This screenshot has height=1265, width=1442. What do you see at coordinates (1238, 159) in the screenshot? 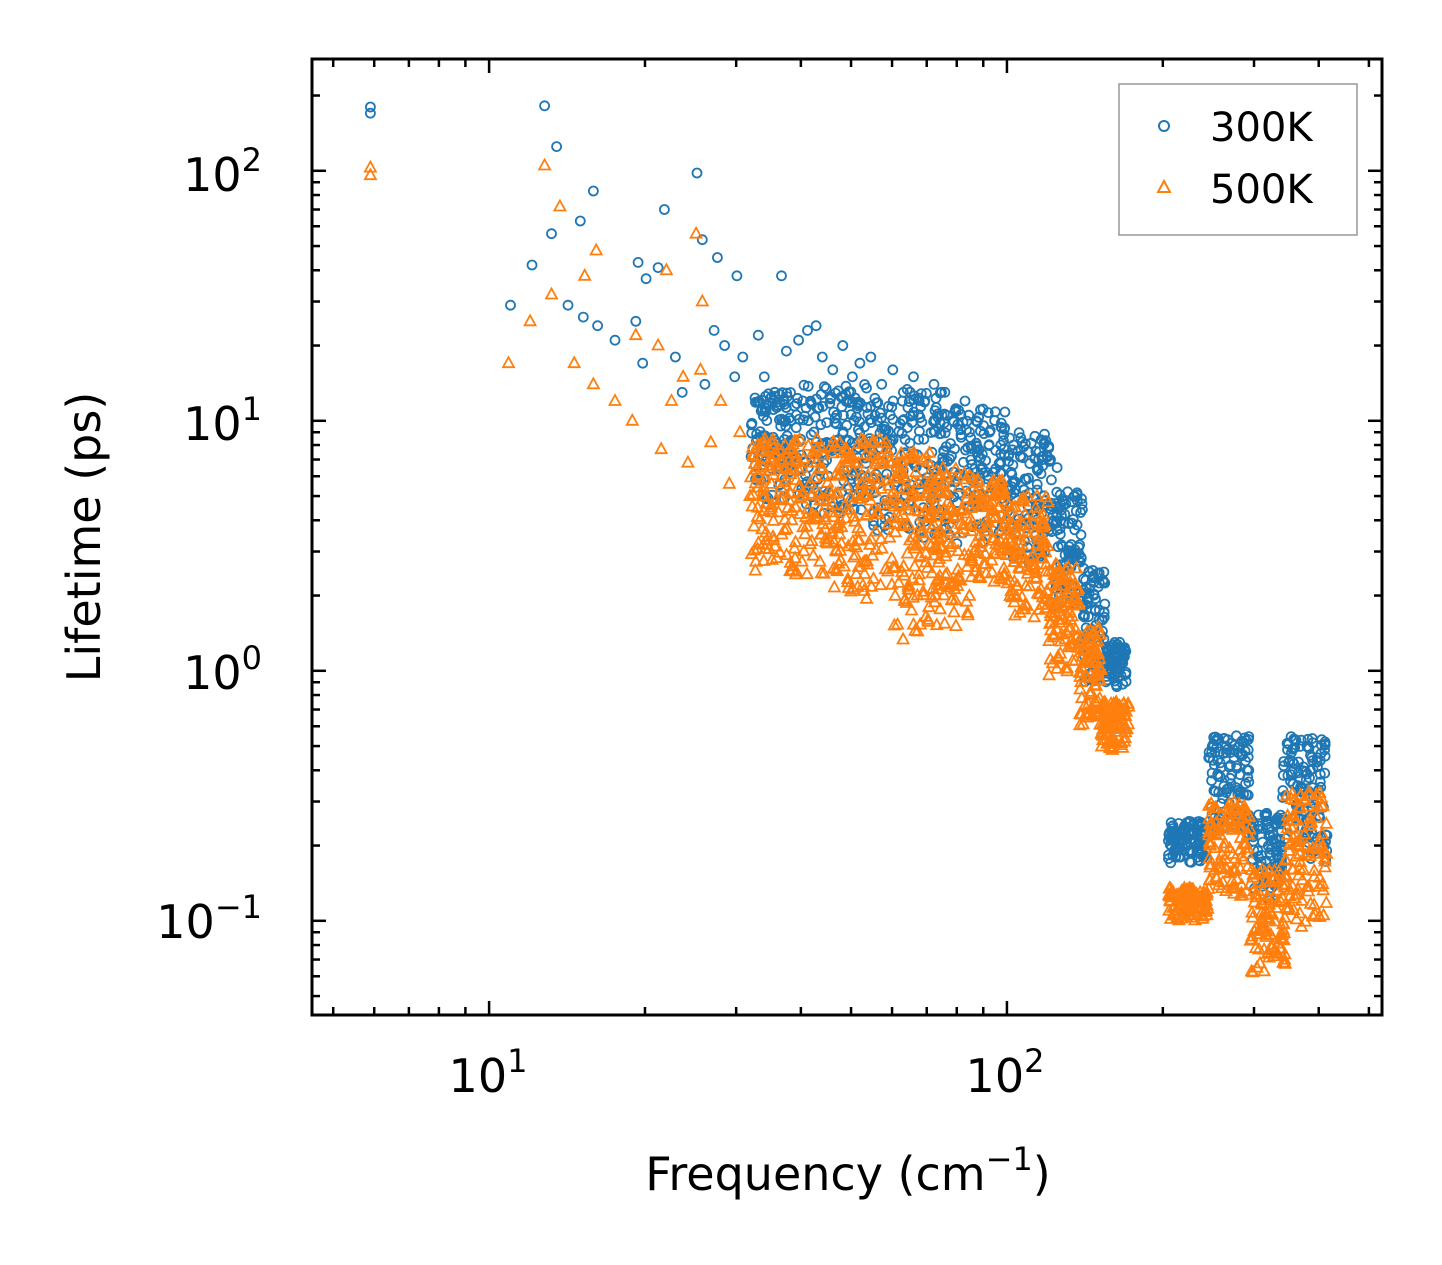
I see `legend-box` at bounding box center [1238, 159].